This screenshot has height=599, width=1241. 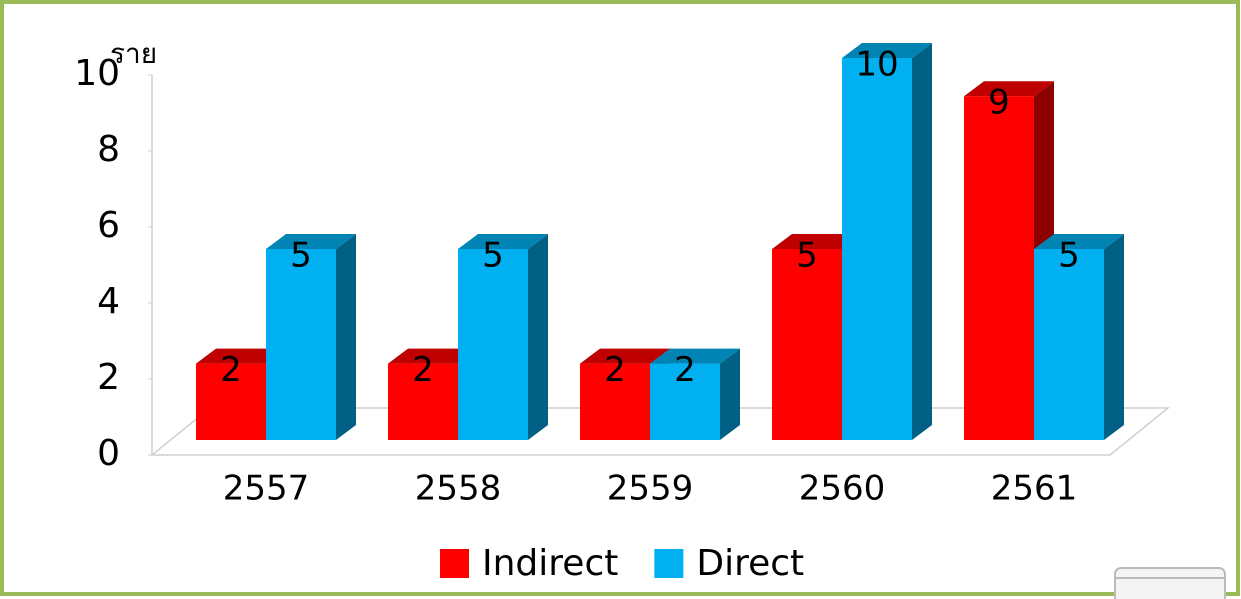 I want to click on y-tick-label: 4, so click(x=108, y=301).